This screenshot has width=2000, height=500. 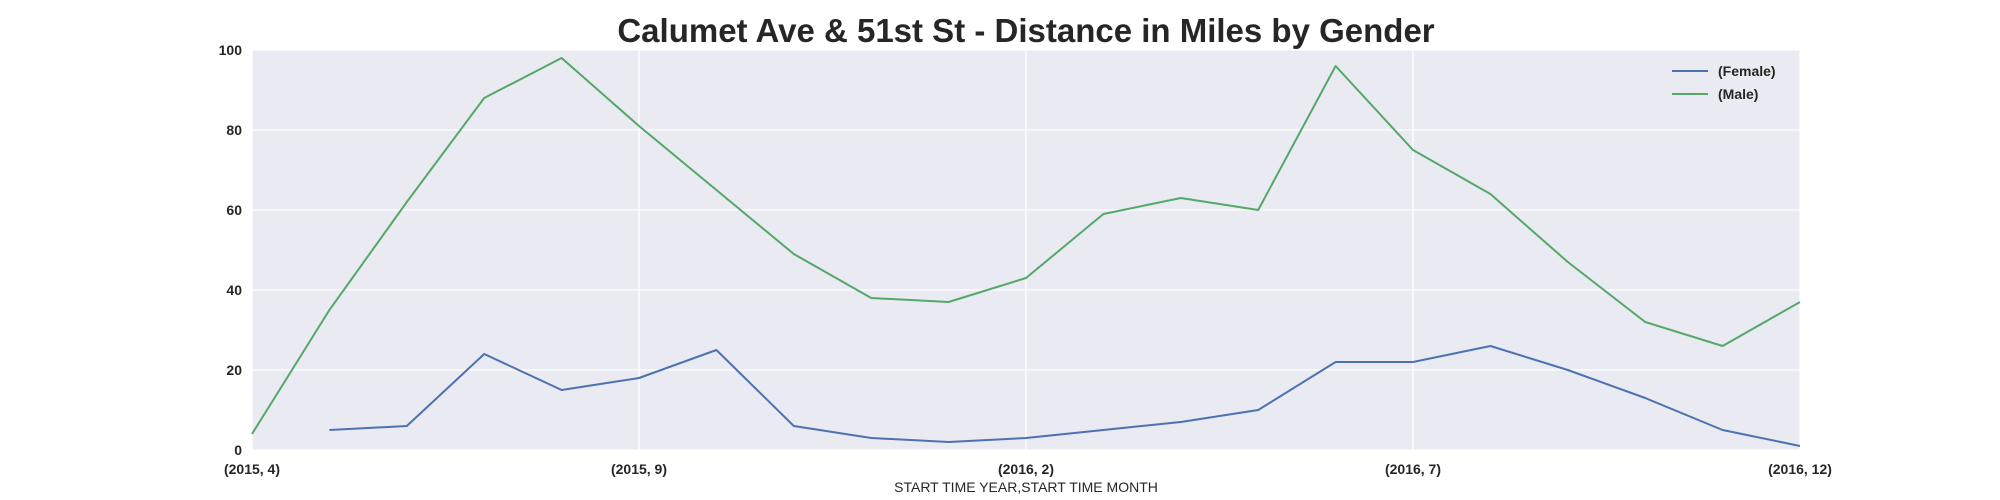 What do you see at coordinates (231, 250) in the screenshot?
I see `y-tick-labels: 0 20 40 60 80 100` at bounding box center [231, 250].